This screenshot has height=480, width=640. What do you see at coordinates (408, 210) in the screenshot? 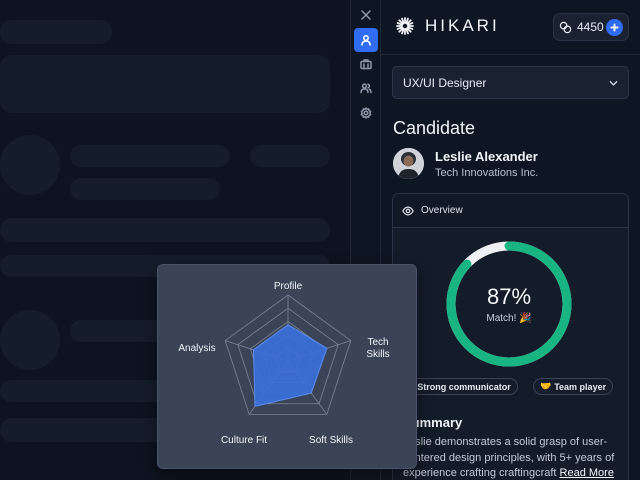
I see `eye-icon` at bounding box center [408, 210].